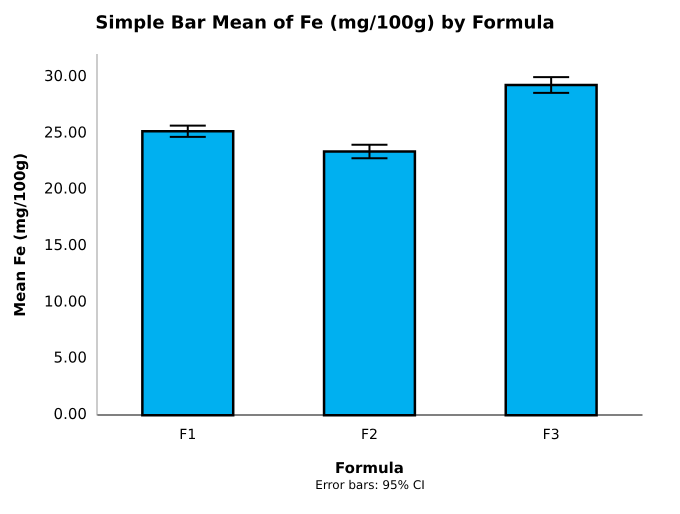  What do you see at coordinates (325, 23) in the screenshot?
I see `chart-title: Simple Bar Mean of Fe (mg/100g) by Formula` at bounding box center [325, 23].